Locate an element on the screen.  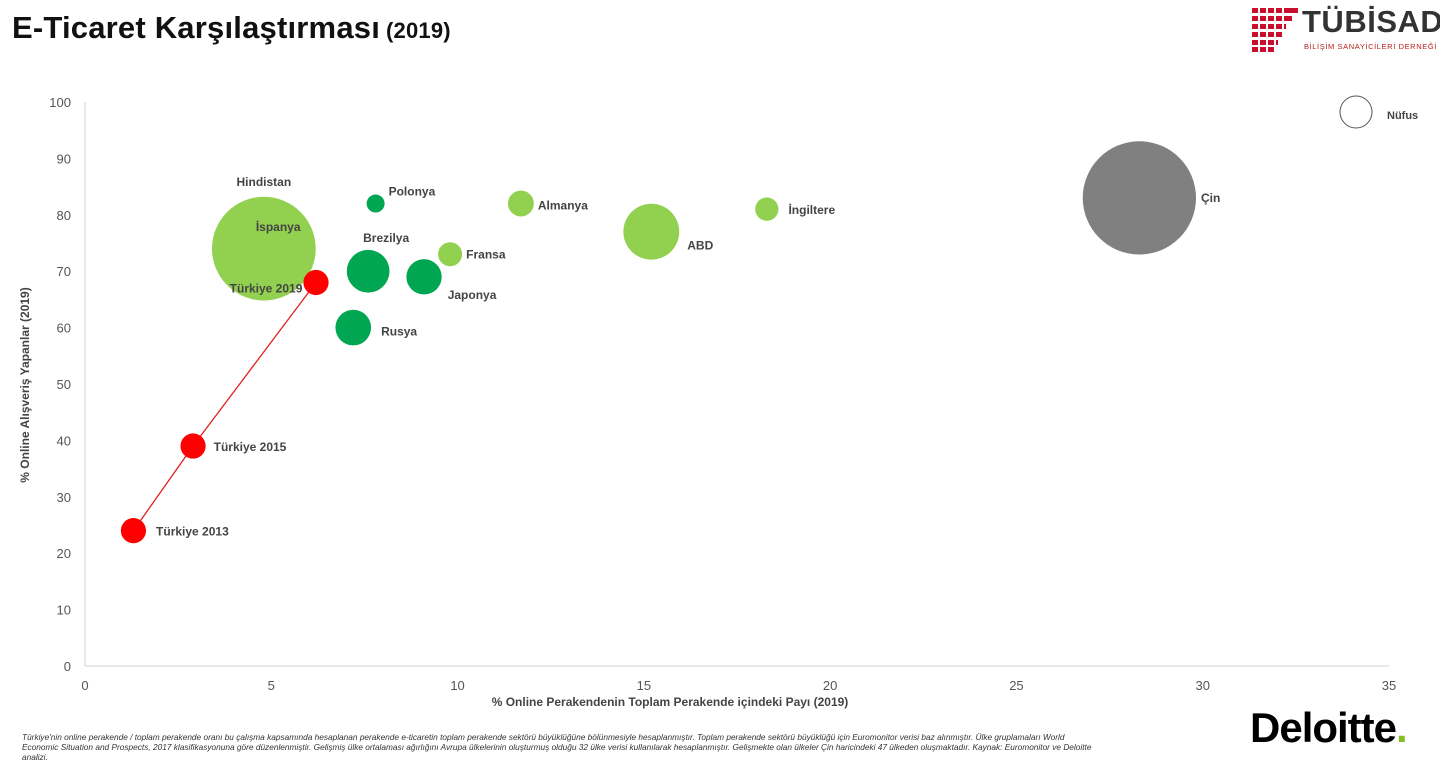
y-tick-label: 70 is located at coordinates (64, 271).